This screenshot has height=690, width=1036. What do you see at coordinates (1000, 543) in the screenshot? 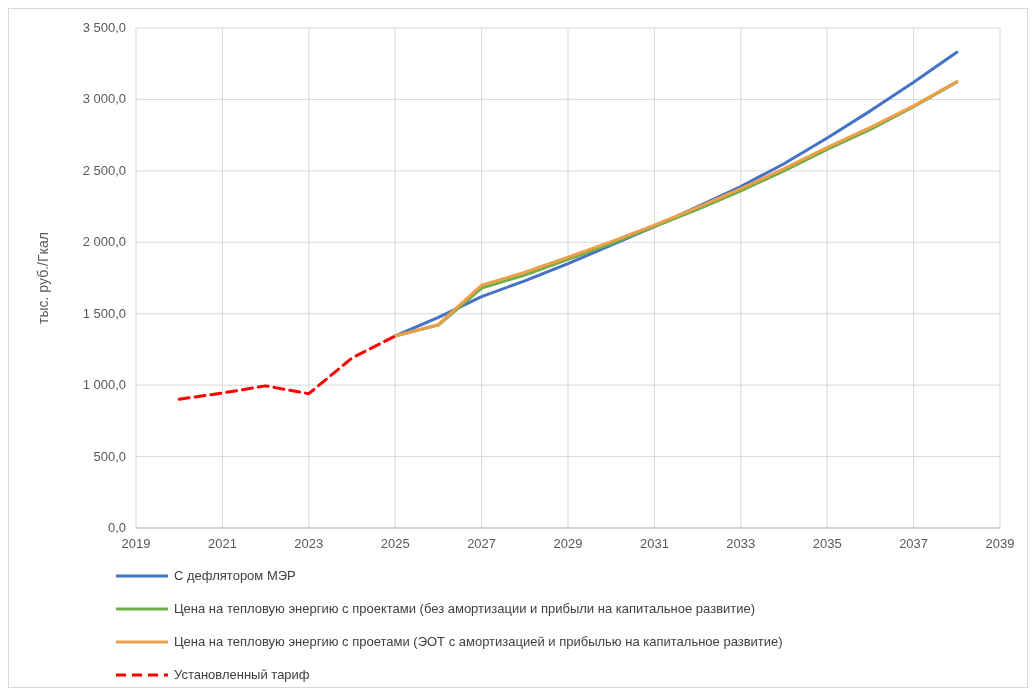
I see `x-tick-label: 2039` at bounding box center [1000, 543].